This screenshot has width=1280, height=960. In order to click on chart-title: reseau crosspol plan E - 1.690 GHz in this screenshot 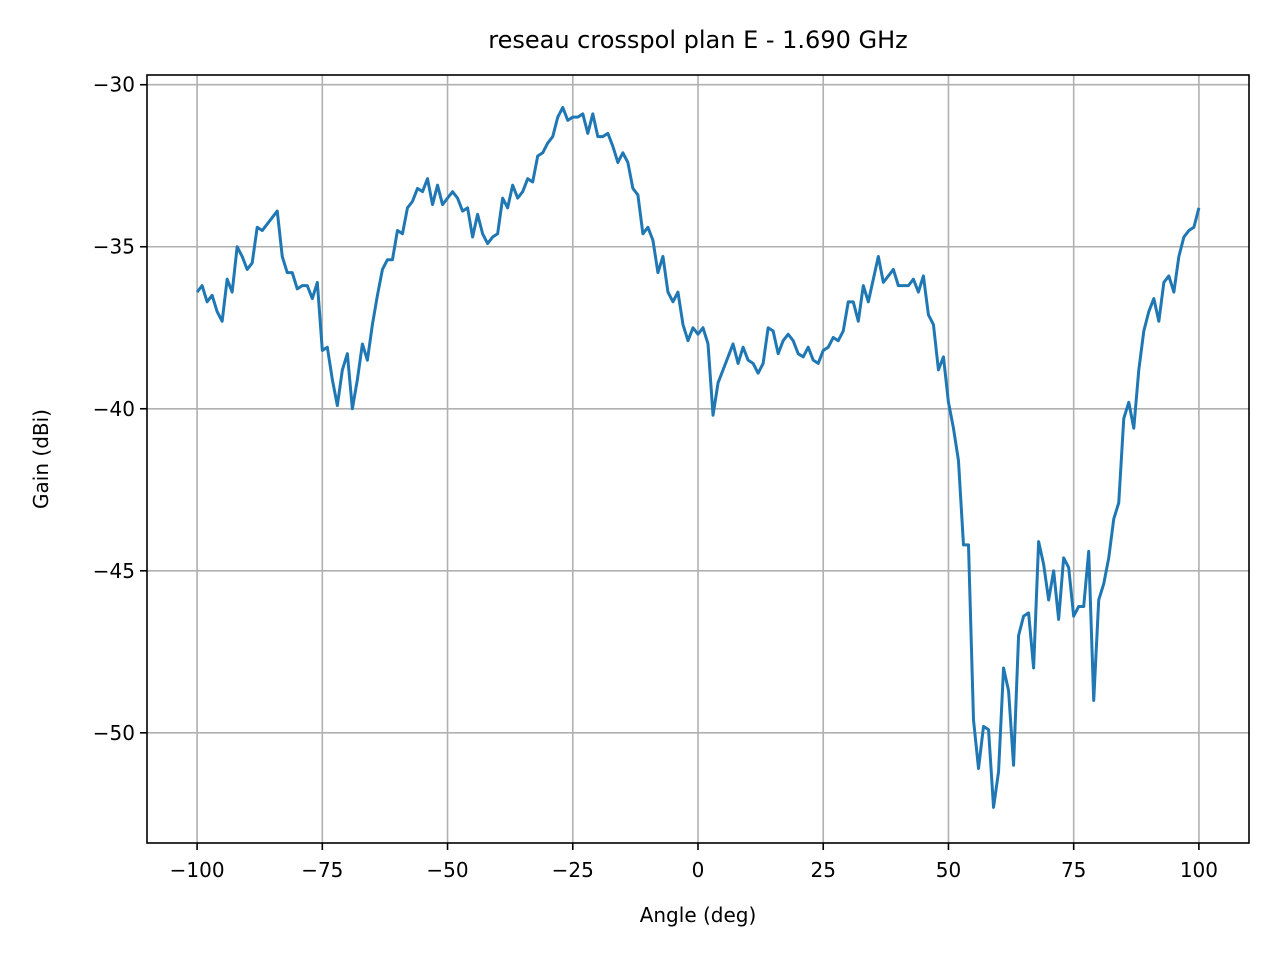, I will do `click(697, 40)`.